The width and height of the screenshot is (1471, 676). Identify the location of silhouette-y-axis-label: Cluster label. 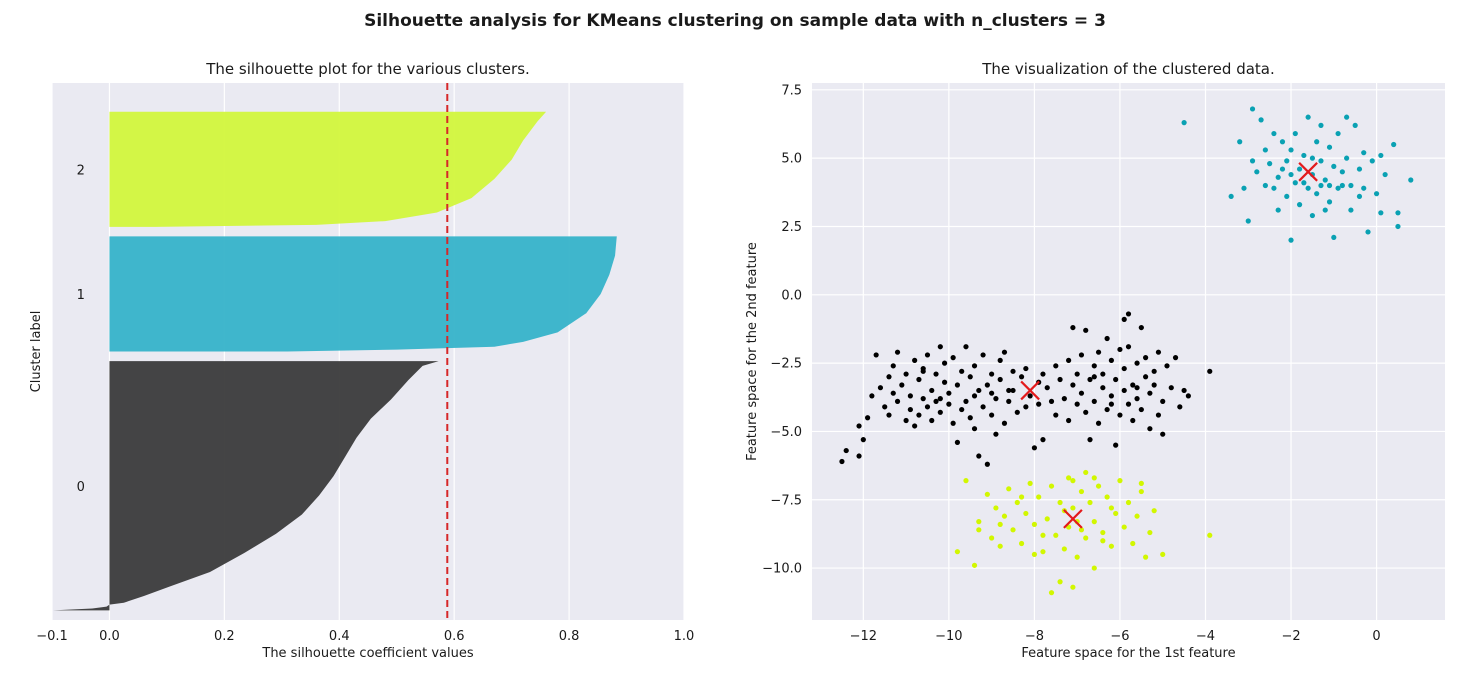
(36, 352).